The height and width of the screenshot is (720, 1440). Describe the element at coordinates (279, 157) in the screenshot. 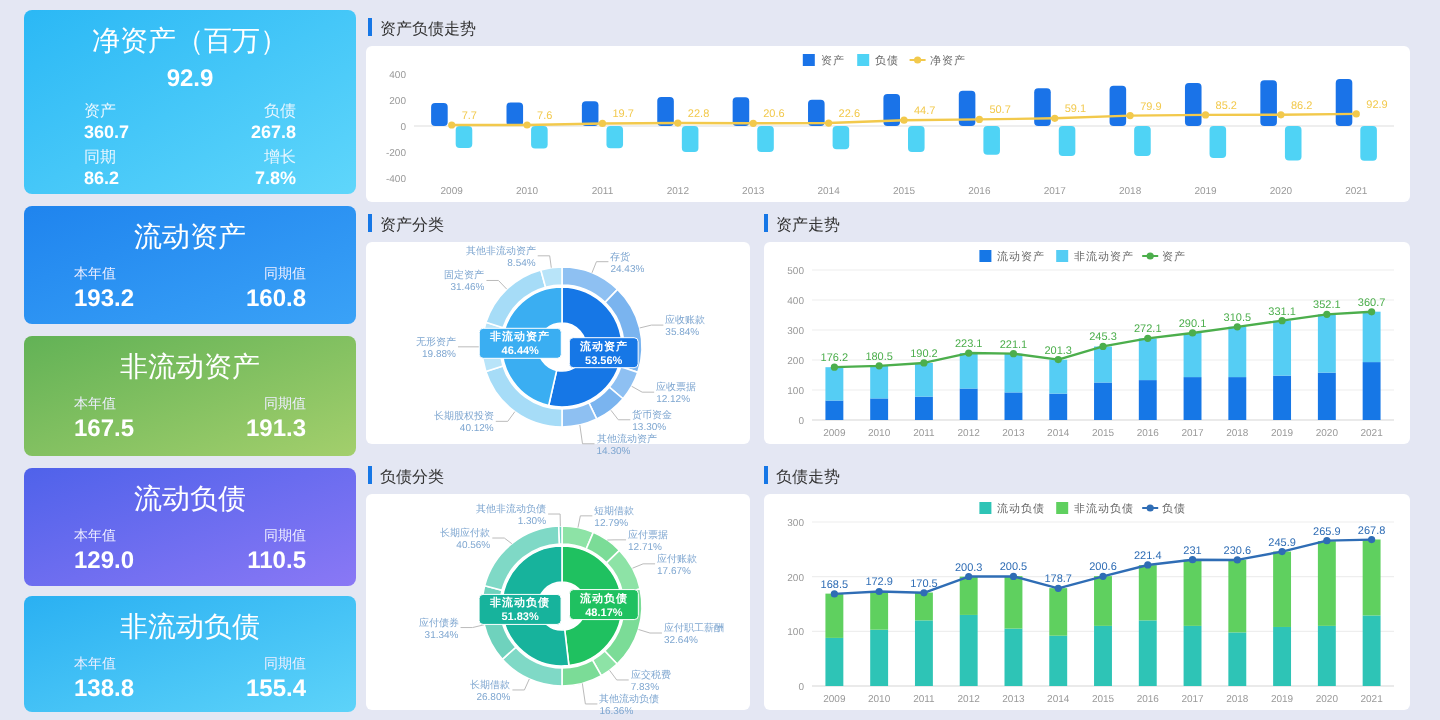

I see `text: 增长` at that location.